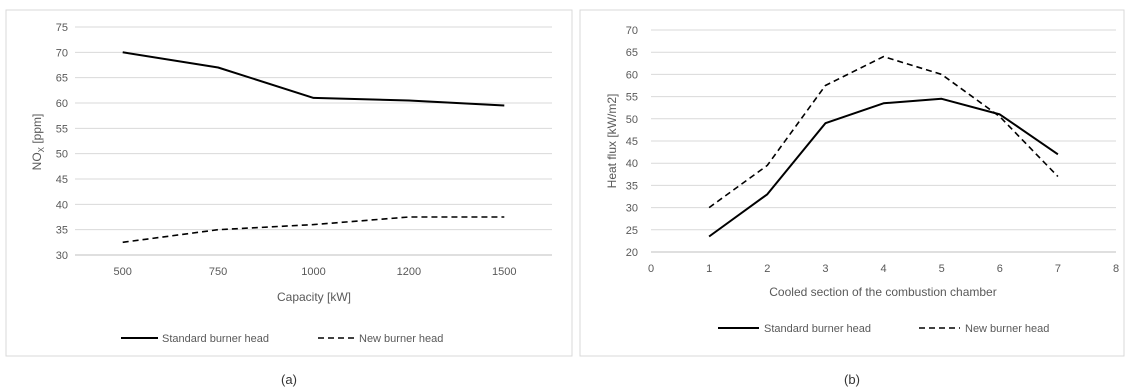 This screenshot has height=389, width=1129. Describe the element at coordinates (62, 256) in the screenshot. I see `chart-a-y-tick-label: 30` at that location.